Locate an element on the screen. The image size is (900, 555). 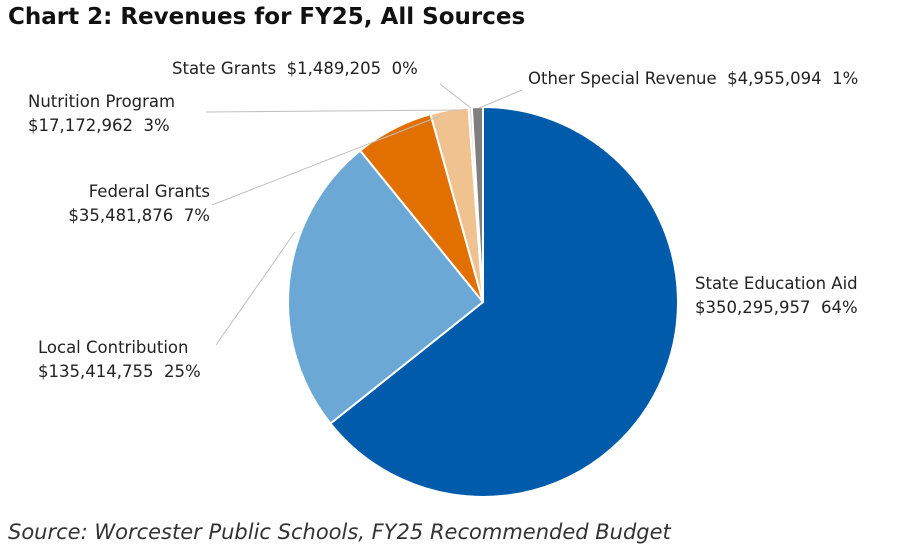
label-other-special-revenue: Other Special Revenue $4,955,094 1% is located at coordinates (693, 79).